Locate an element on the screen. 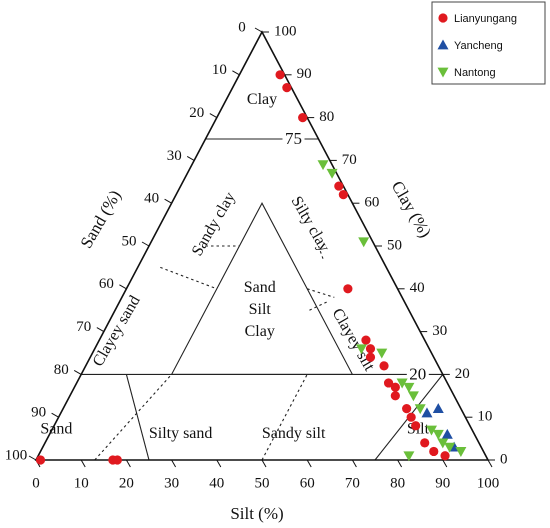 The height and width of the screenshot is (528, 550). sand-tick-label: 80 is located at coordinates (61, 370).